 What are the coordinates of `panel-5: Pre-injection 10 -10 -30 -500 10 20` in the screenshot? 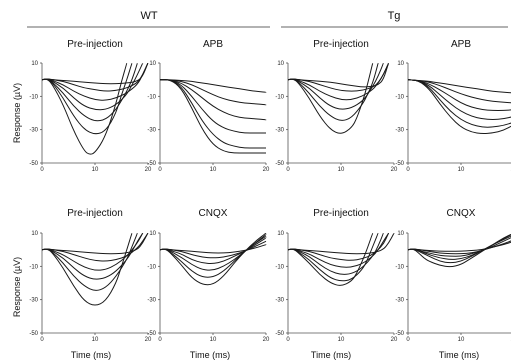 It's located at (90, 275).